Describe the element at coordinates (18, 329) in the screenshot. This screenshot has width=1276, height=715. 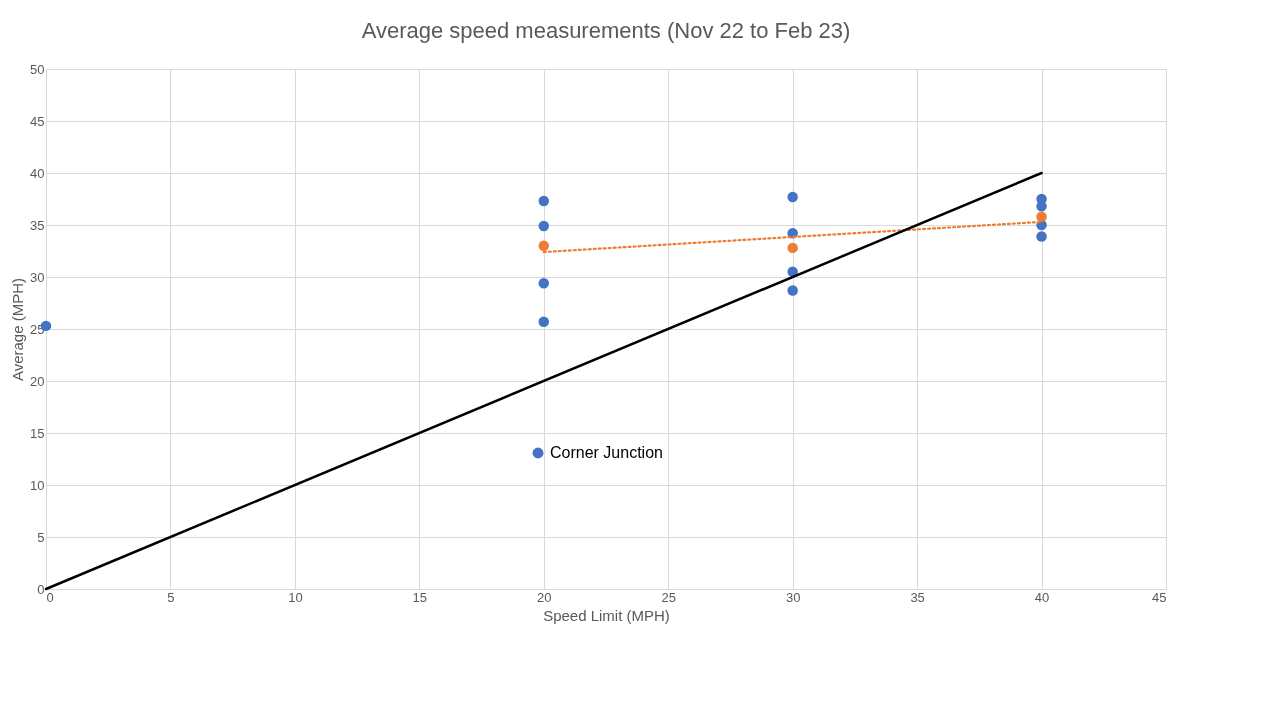
I see `y-axis-title: Average (MPH)` at that location.